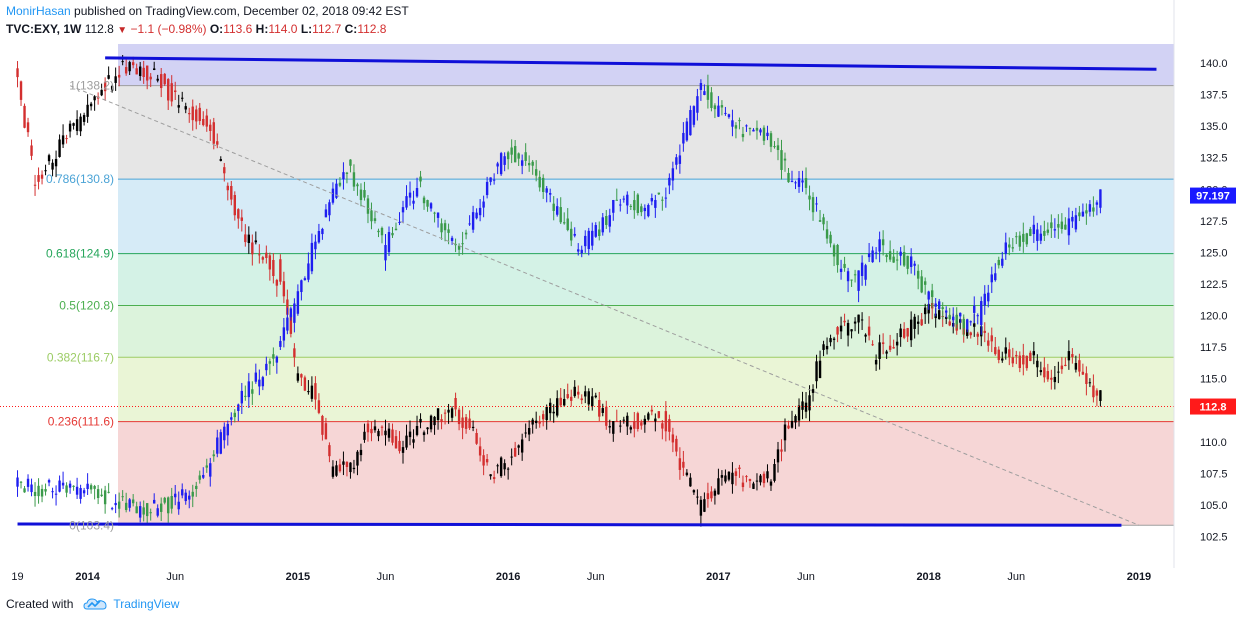 The image size is (1243, 623). Describe the element at coordinates (17, 577) in the screenshot. I see `time-tick-label: 19` at that location.